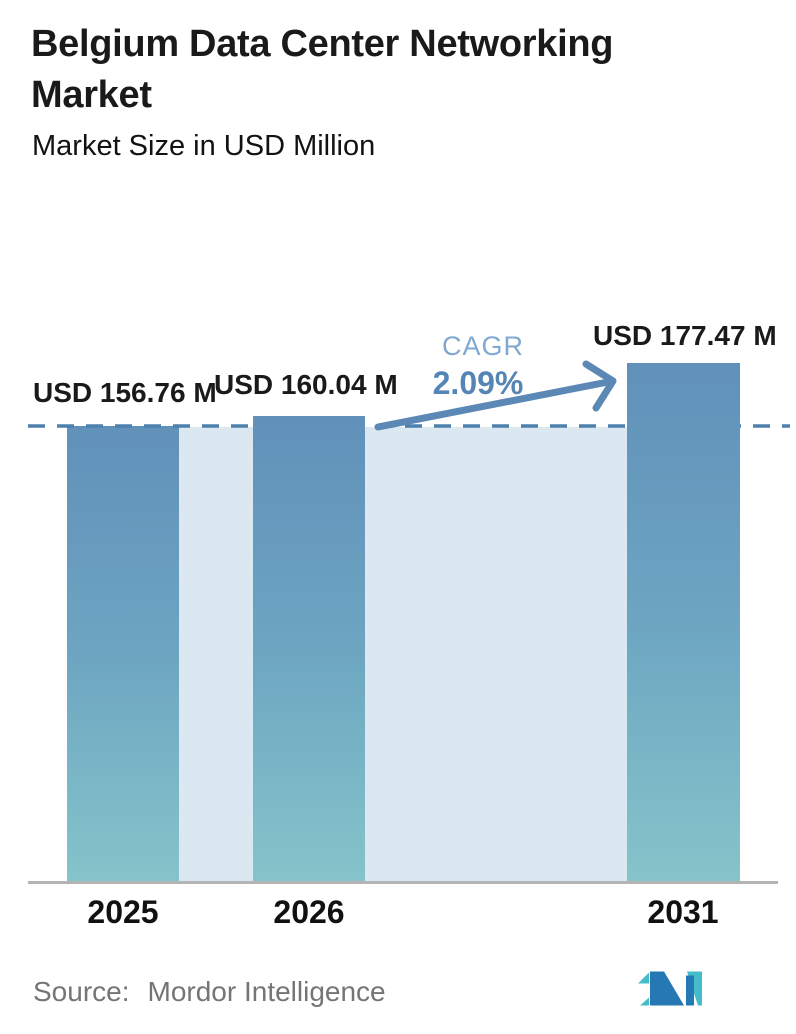 The height and width of the screenshot is (1034, 796). Describe the element at coordinates (309, 912) in the screenshot. I see `x-tick-2026: 2026` at that location.